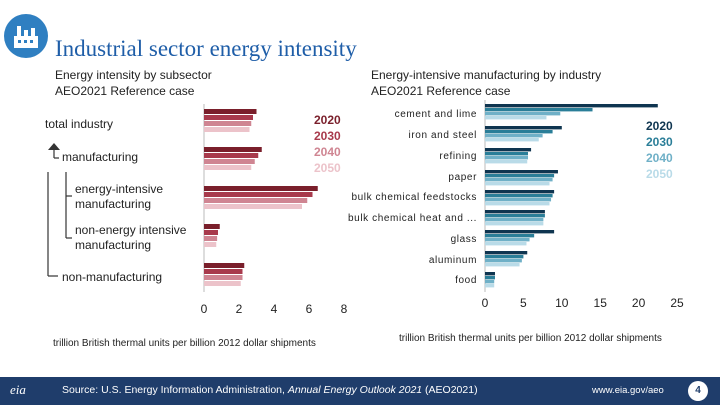 Image resolution: width=720 pixels, height=405 pixels. What do you see at coordinates (466, 280) in the screenshot?
I see `right-category-label-8: food` at bounding box center [466, 280].